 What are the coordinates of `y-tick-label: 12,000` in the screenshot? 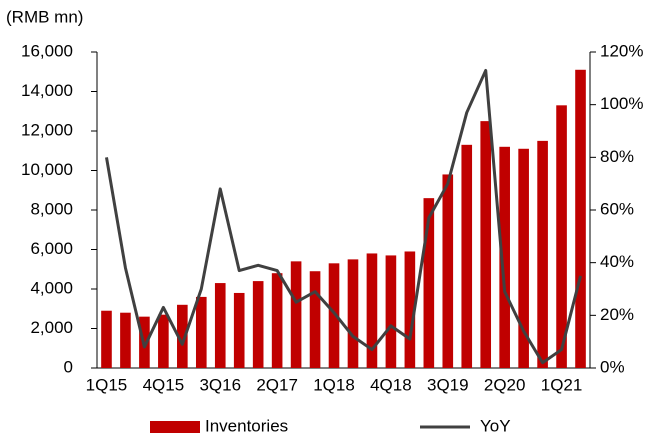 It's located at (47, 129).